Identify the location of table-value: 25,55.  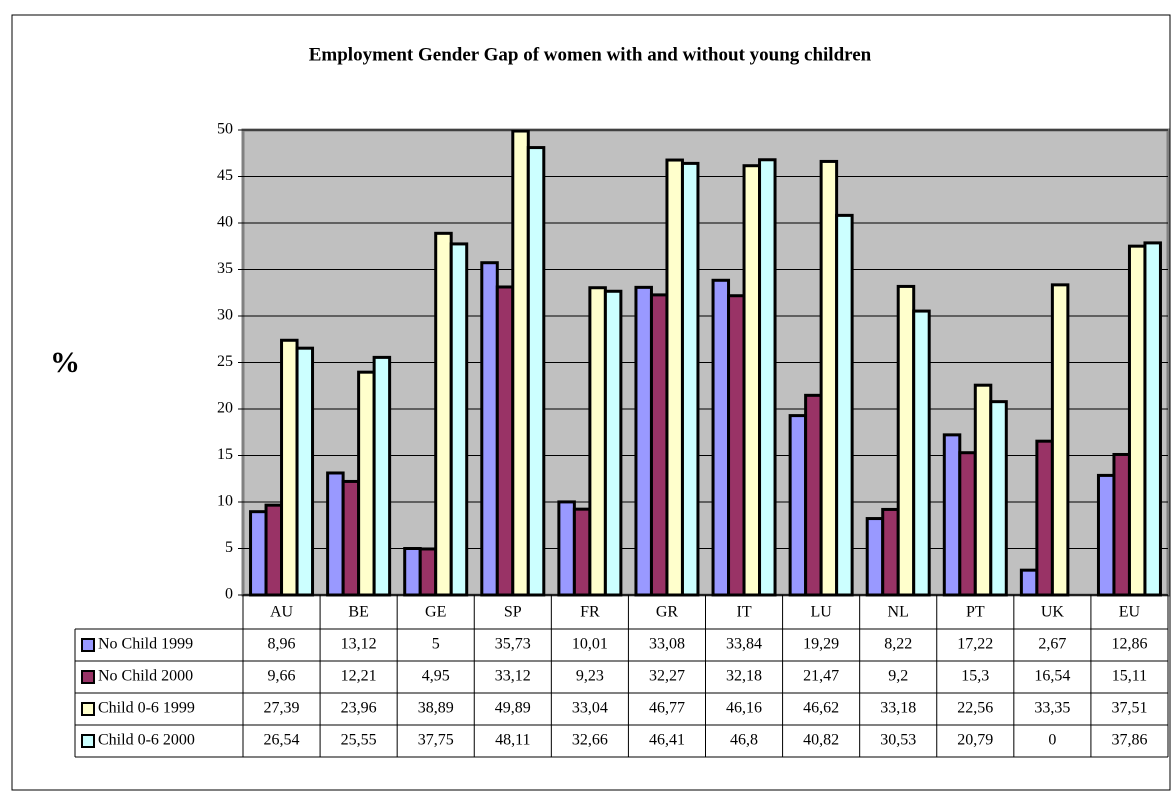
(359, 740).